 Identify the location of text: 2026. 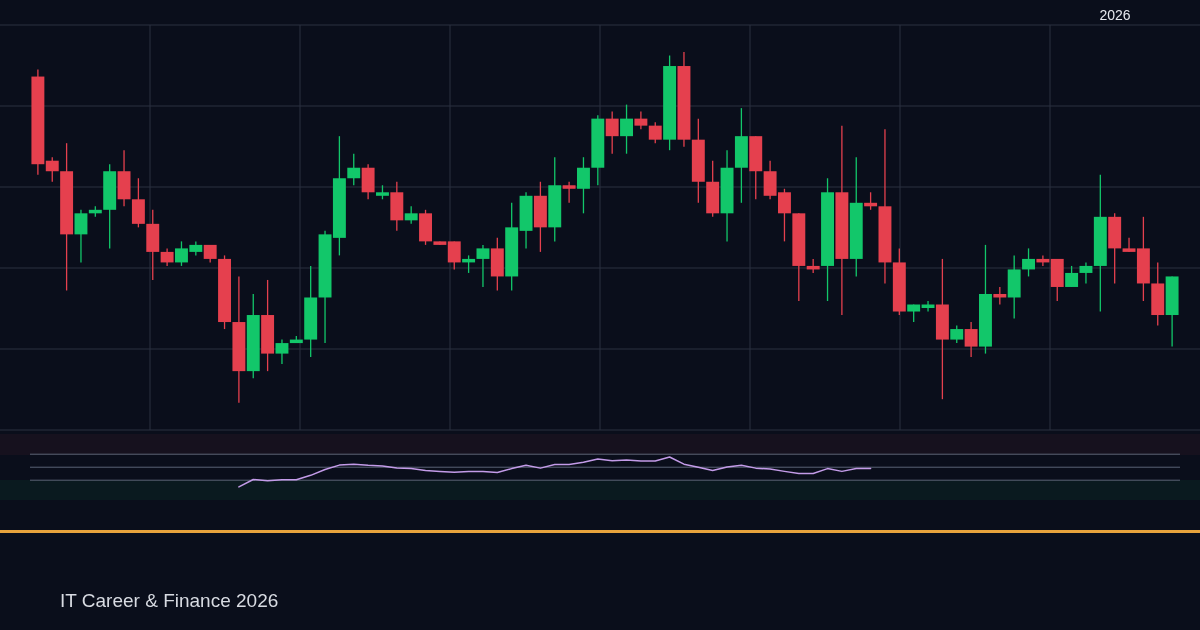
(1115, 15).